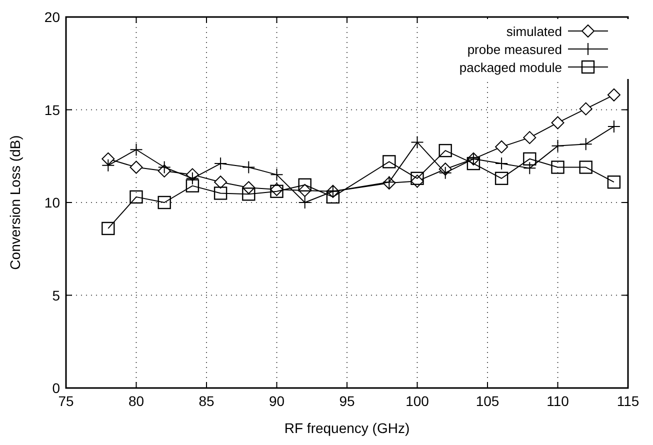 This screenshot has height=445, width=653. Describe the element at coordinates (488, 401) in the screenshot. I see `x-tick-label: 105` at that location.